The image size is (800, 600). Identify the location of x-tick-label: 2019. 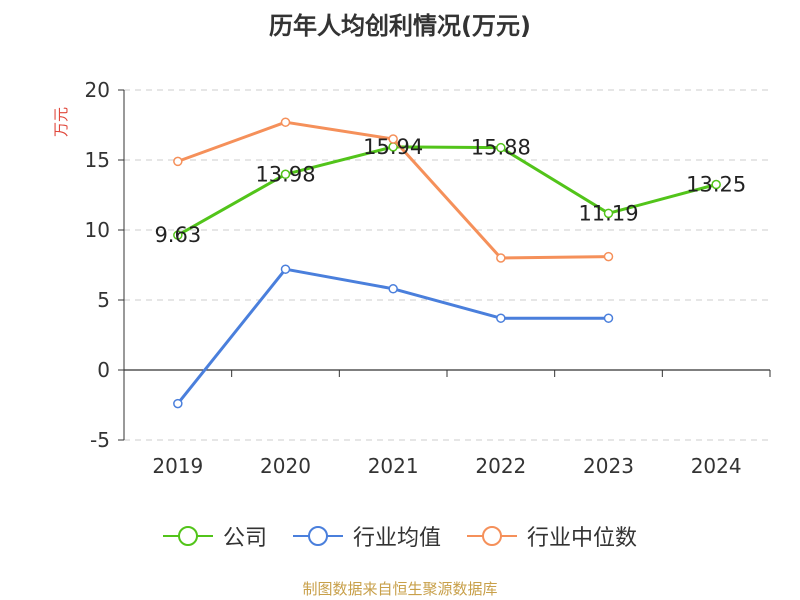
(177, 466).